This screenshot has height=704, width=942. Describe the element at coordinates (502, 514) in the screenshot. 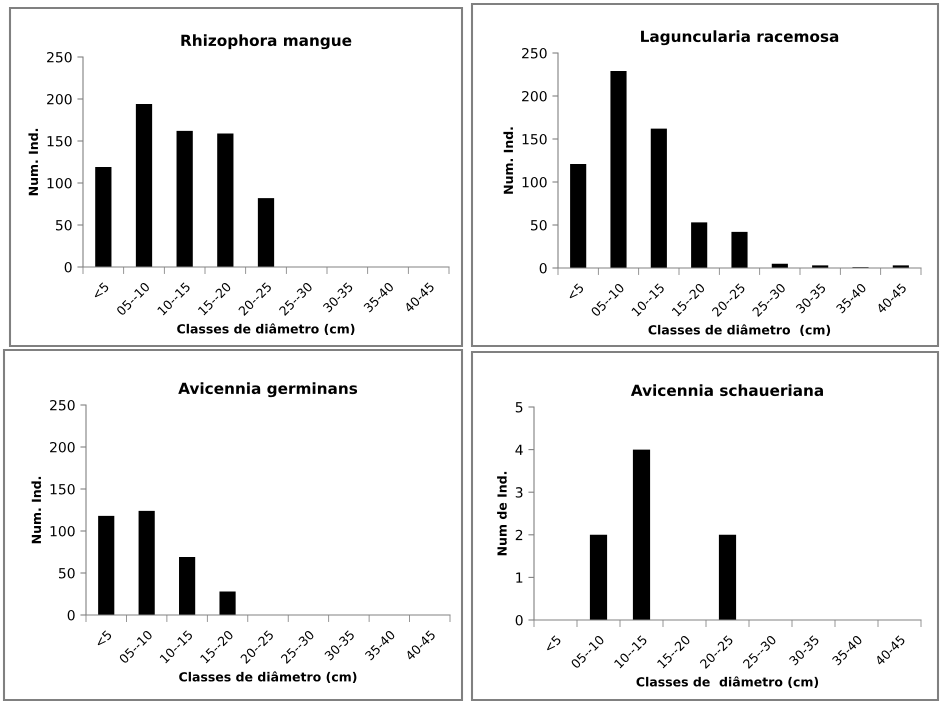

I see `y-axis-title: Num de Ind.` at that location.